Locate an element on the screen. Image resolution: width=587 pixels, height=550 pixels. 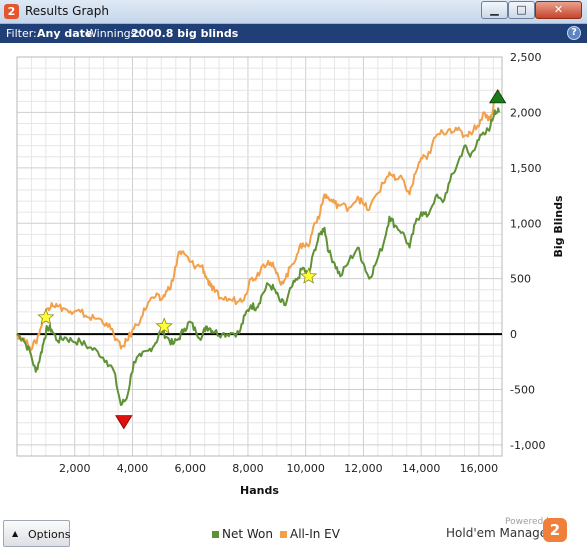
close-button: ✕ is located at coordinates (558, 10).